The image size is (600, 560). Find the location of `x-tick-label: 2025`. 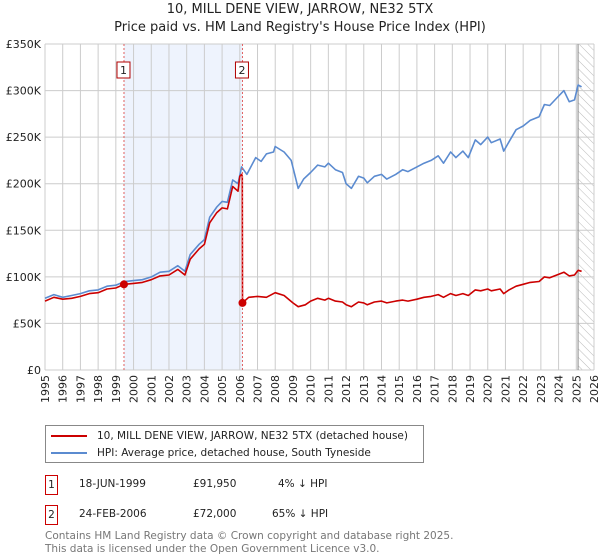

x-tick-label: 2025 is located at coordinates (576, 389).